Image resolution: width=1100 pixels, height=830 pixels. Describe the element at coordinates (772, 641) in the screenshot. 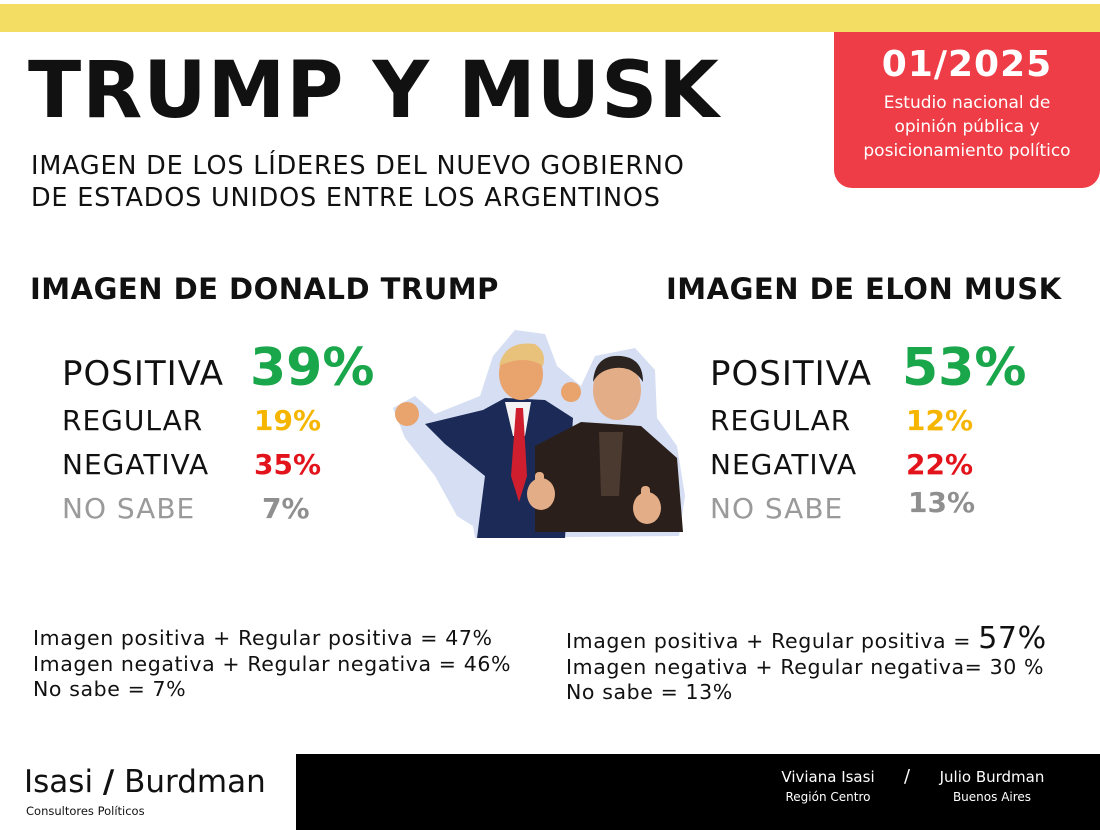

I see `musk-summary-line-1-prefix: Imagen positiva + Regular positiva =` at that location.